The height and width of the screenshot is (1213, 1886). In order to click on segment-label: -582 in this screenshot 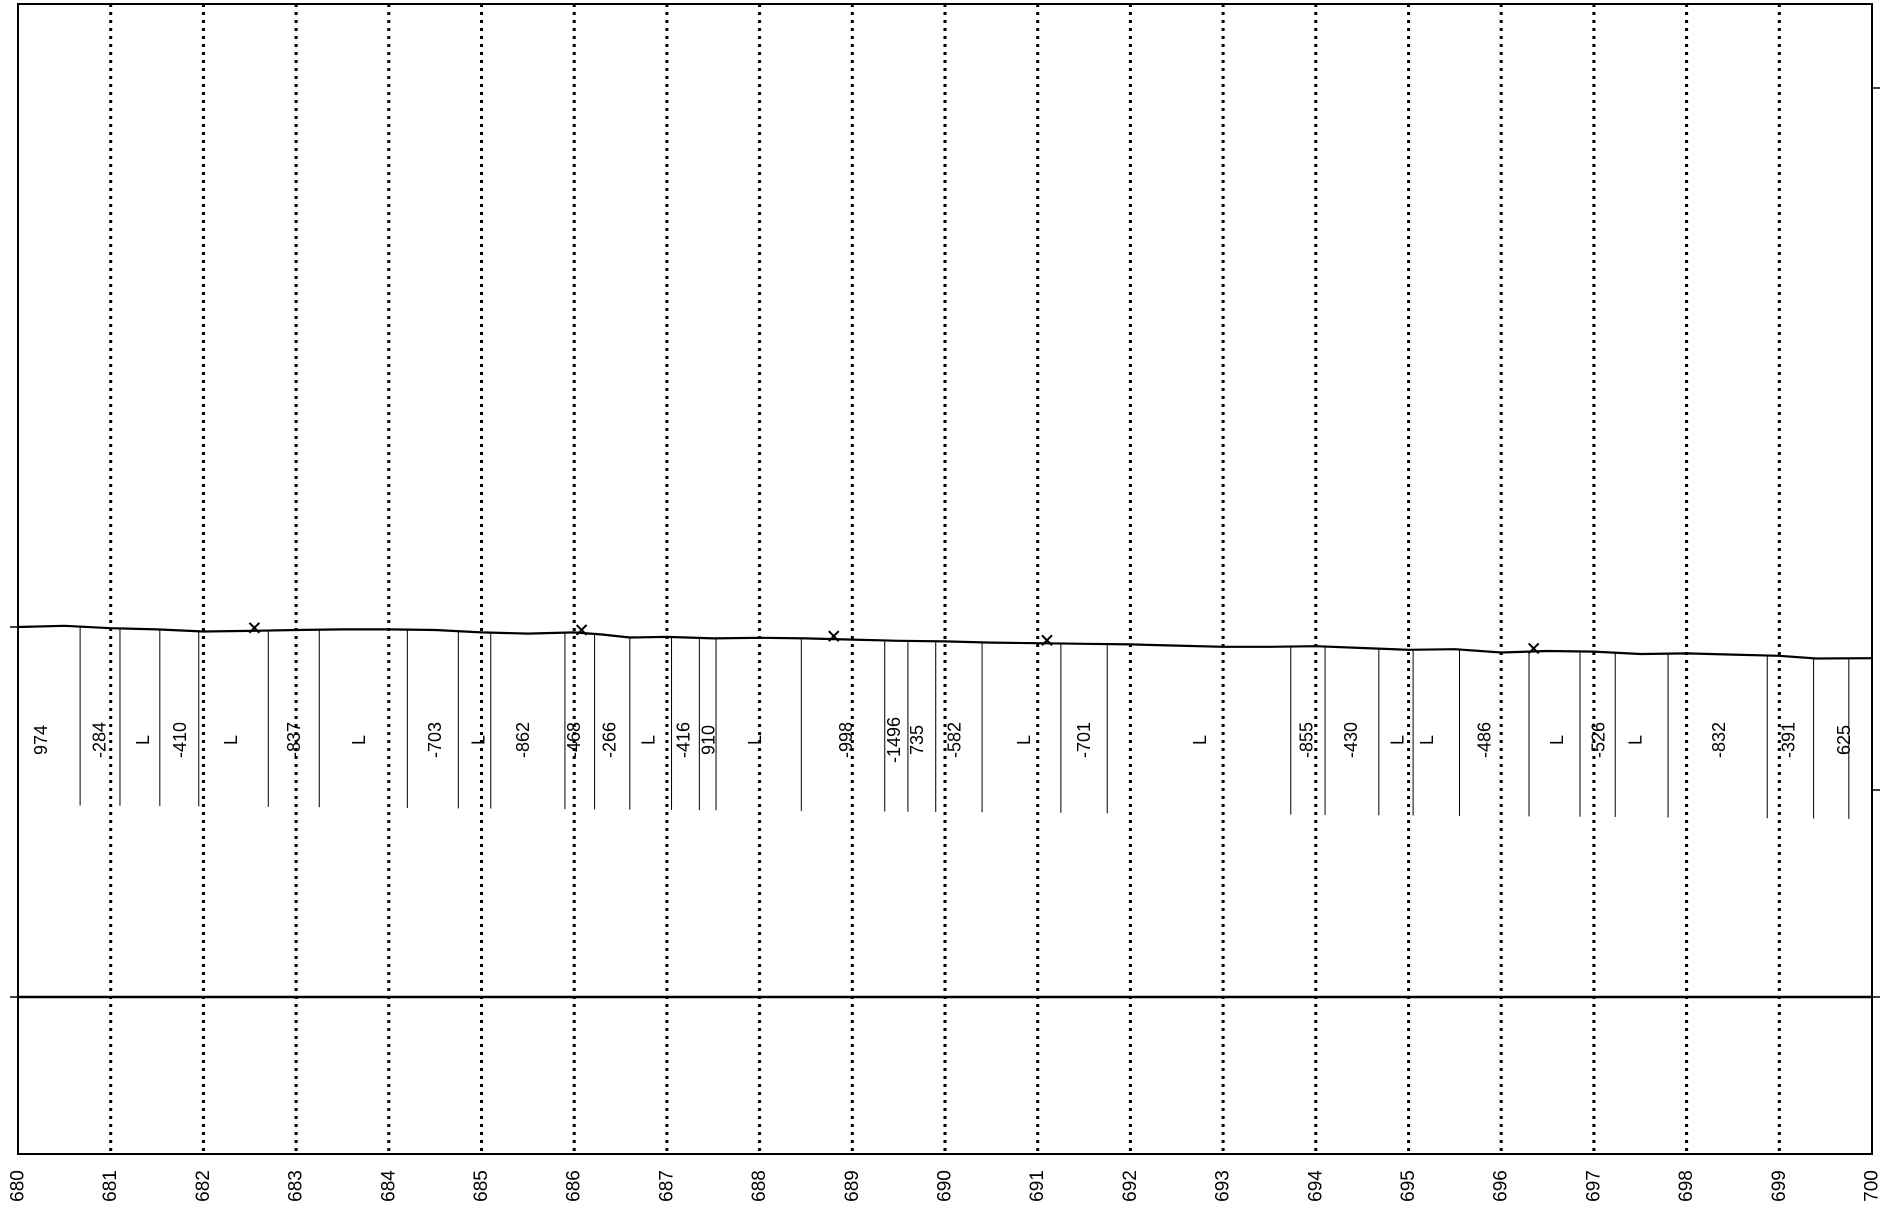, I will do `click(954, 740)`.